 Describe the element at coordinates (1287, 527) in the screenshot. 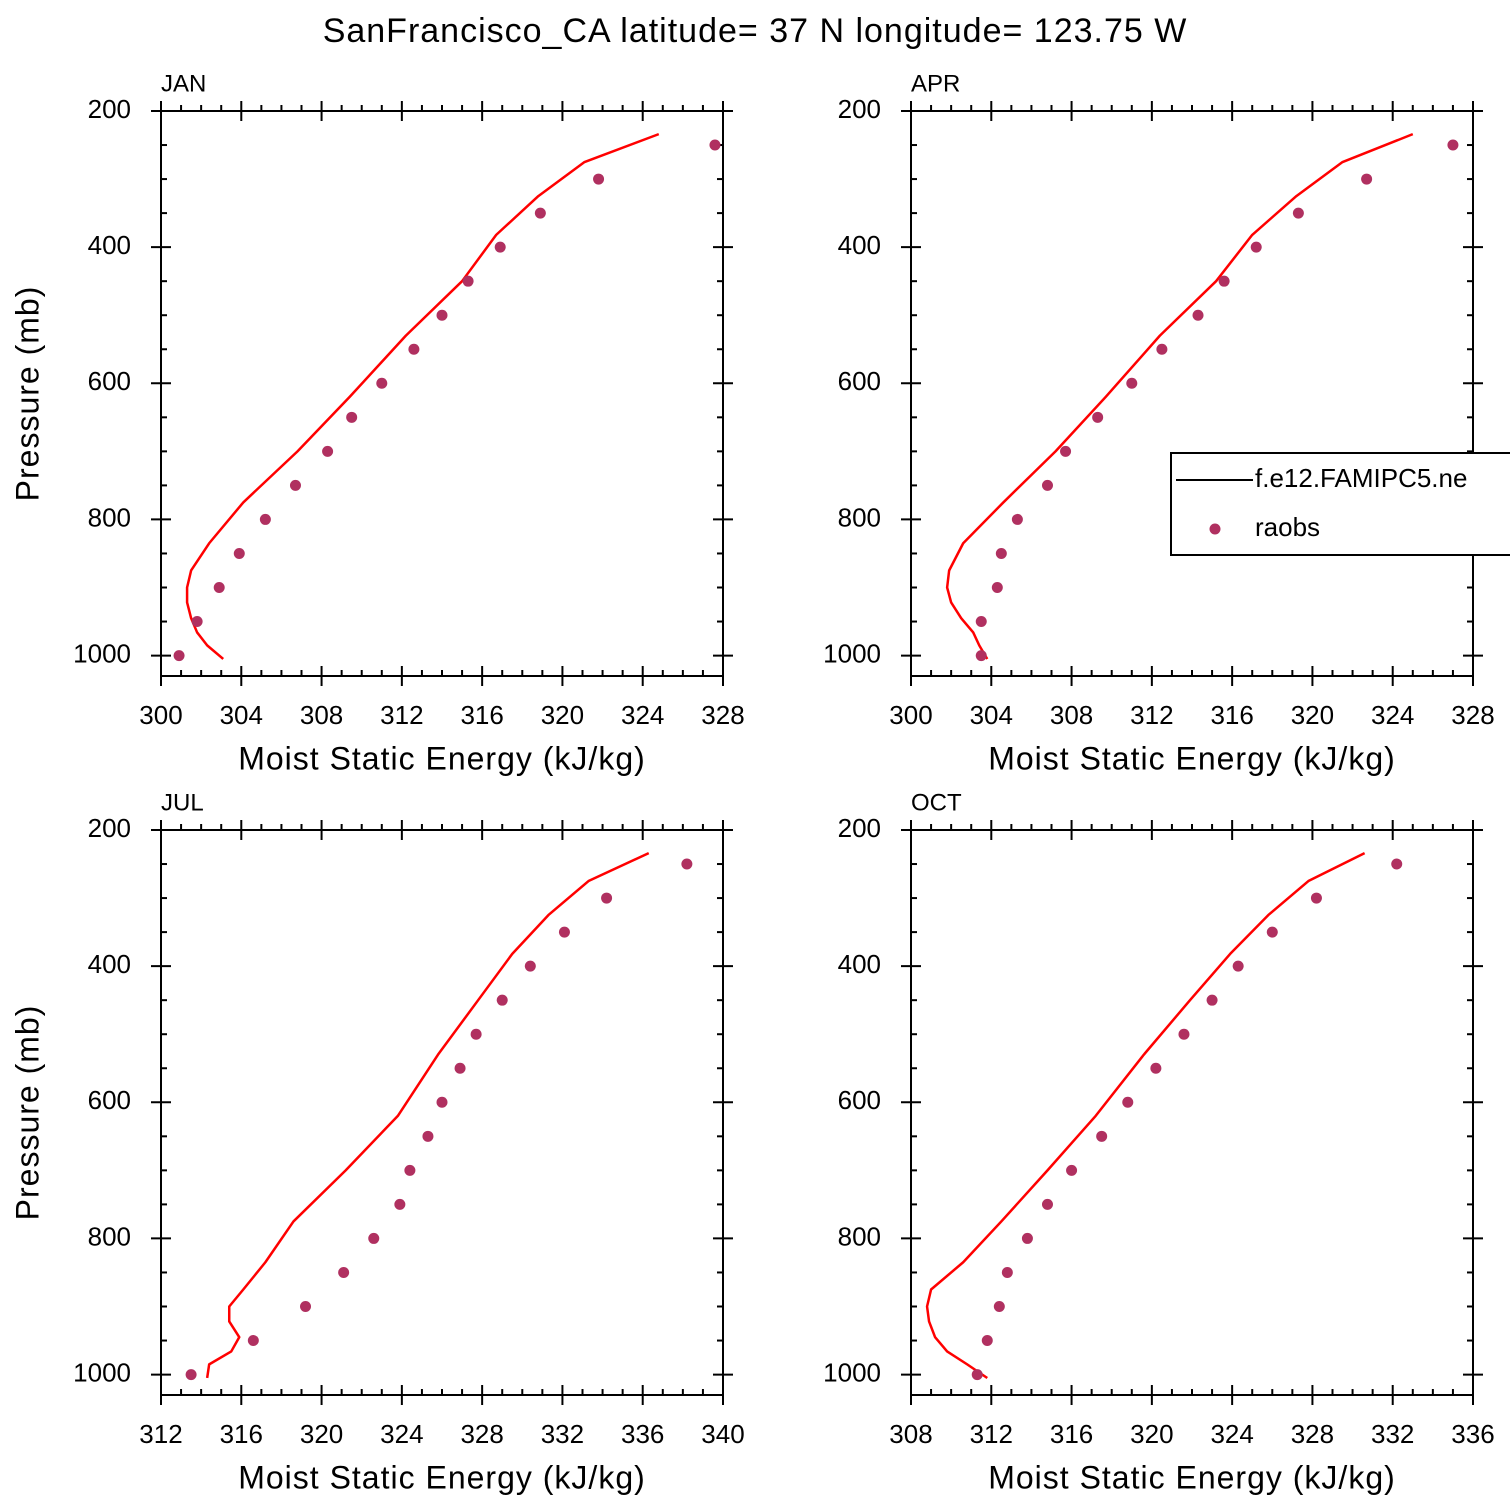

I see `legend-label: raobs` at that location.